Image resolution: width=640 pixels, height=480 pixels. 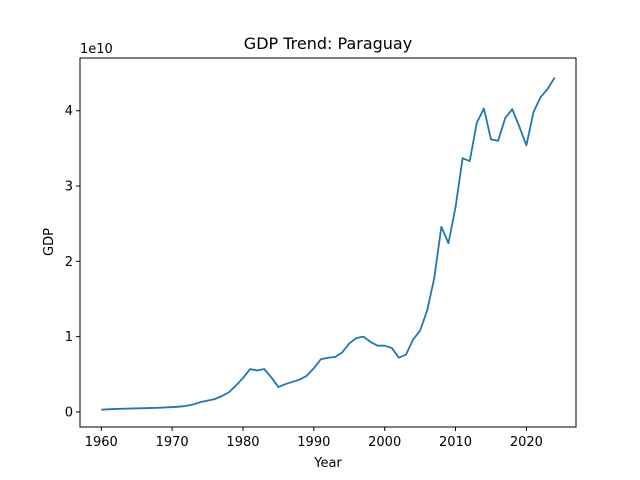 I want to click on x-tick-label: 1990, so click(x=313, y=442).